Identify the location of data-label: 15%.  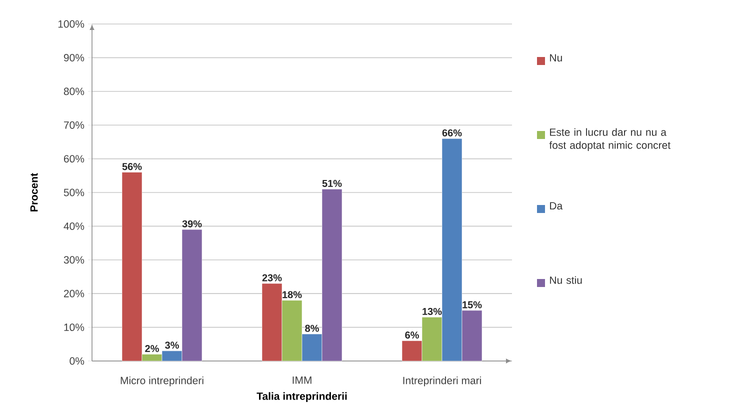
(472, 304).